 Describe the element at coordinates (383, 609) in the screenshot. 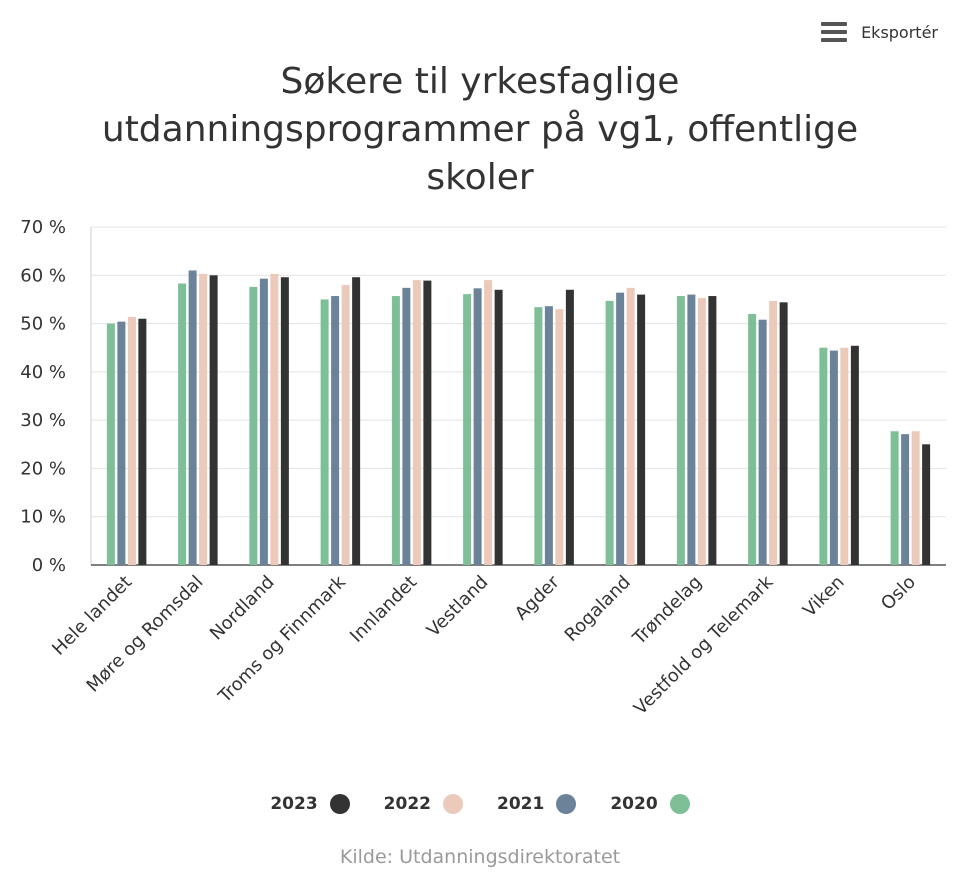

I see `x-tick-label-innlandet: Innlandet` at that location.